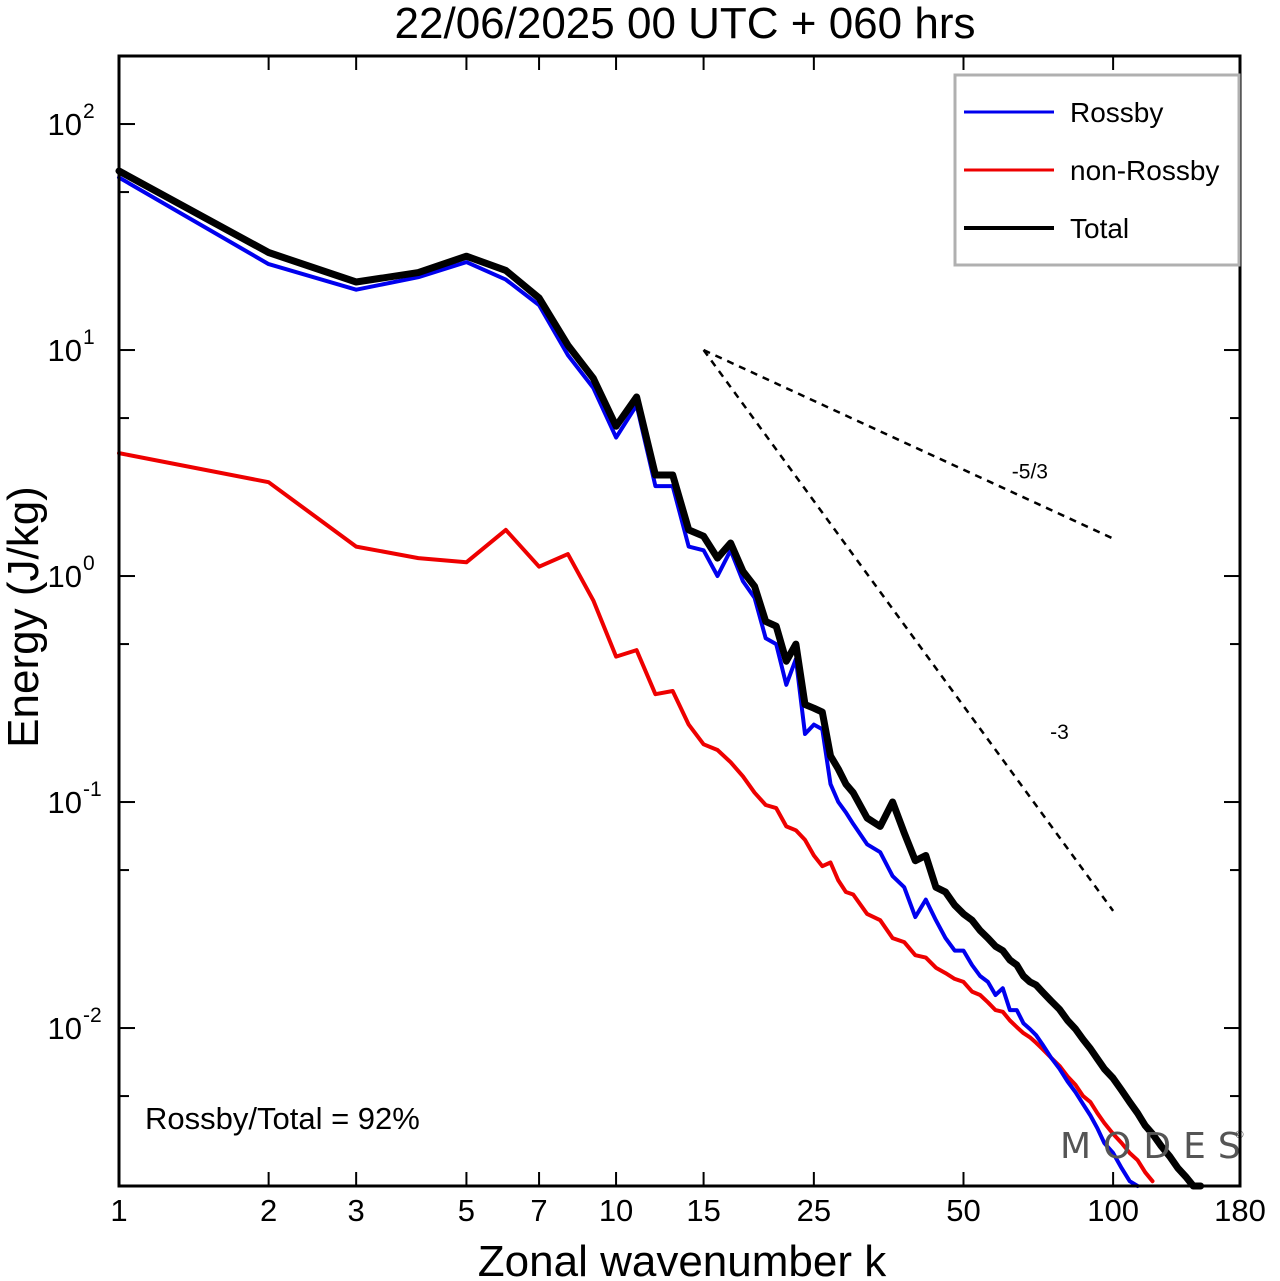  I want to click on x-tick-label: 2, so click(268, 1210).